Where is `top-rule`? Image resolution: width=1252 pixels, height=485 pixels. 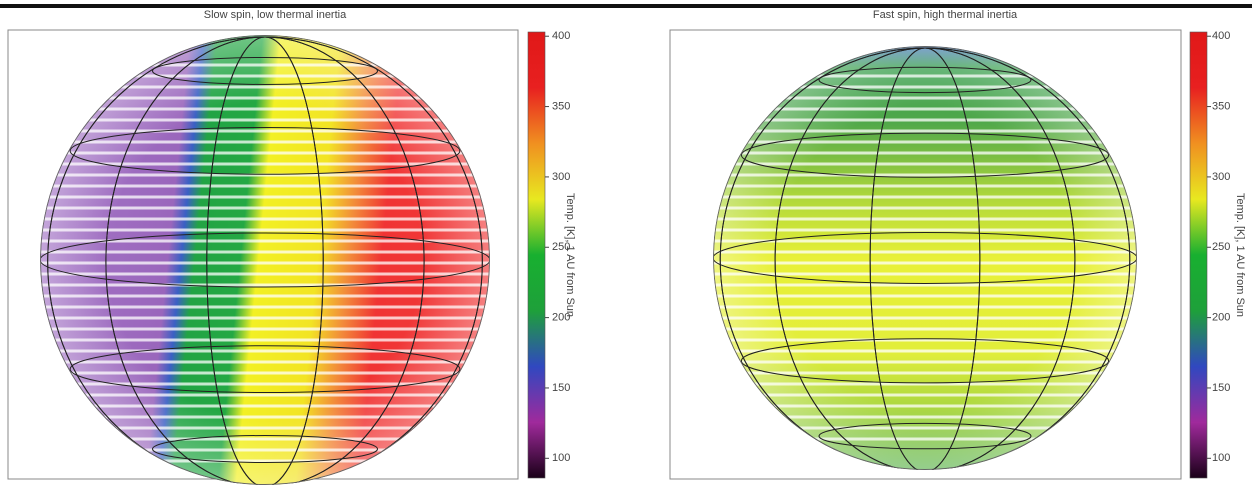 top-rule is located at coordinates (626, 6).